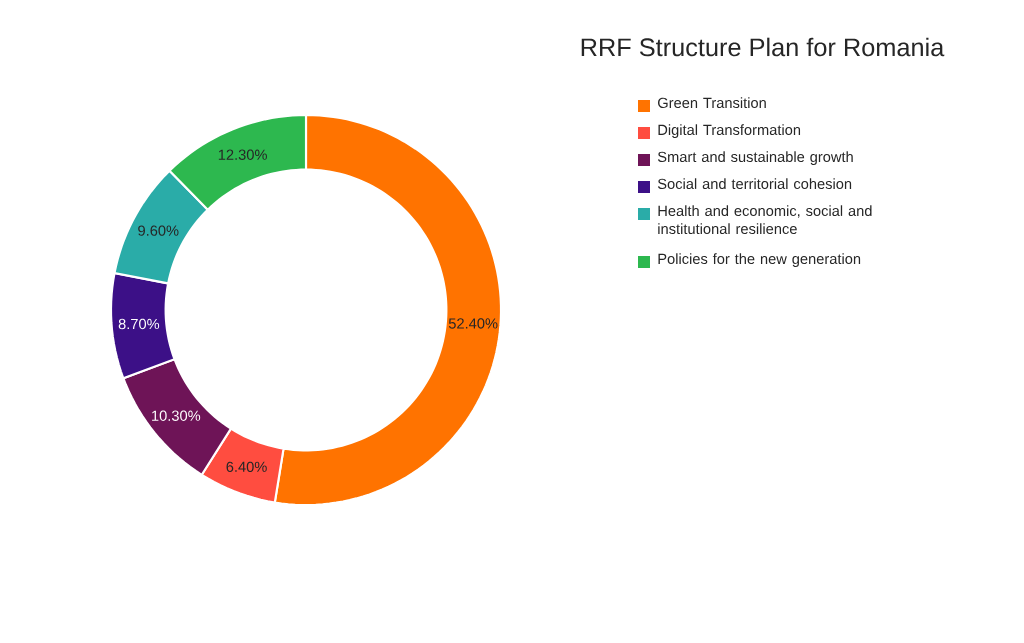 The image size is (1024, 643). I want to click on data-label: 9.60%, so click(158, 230).